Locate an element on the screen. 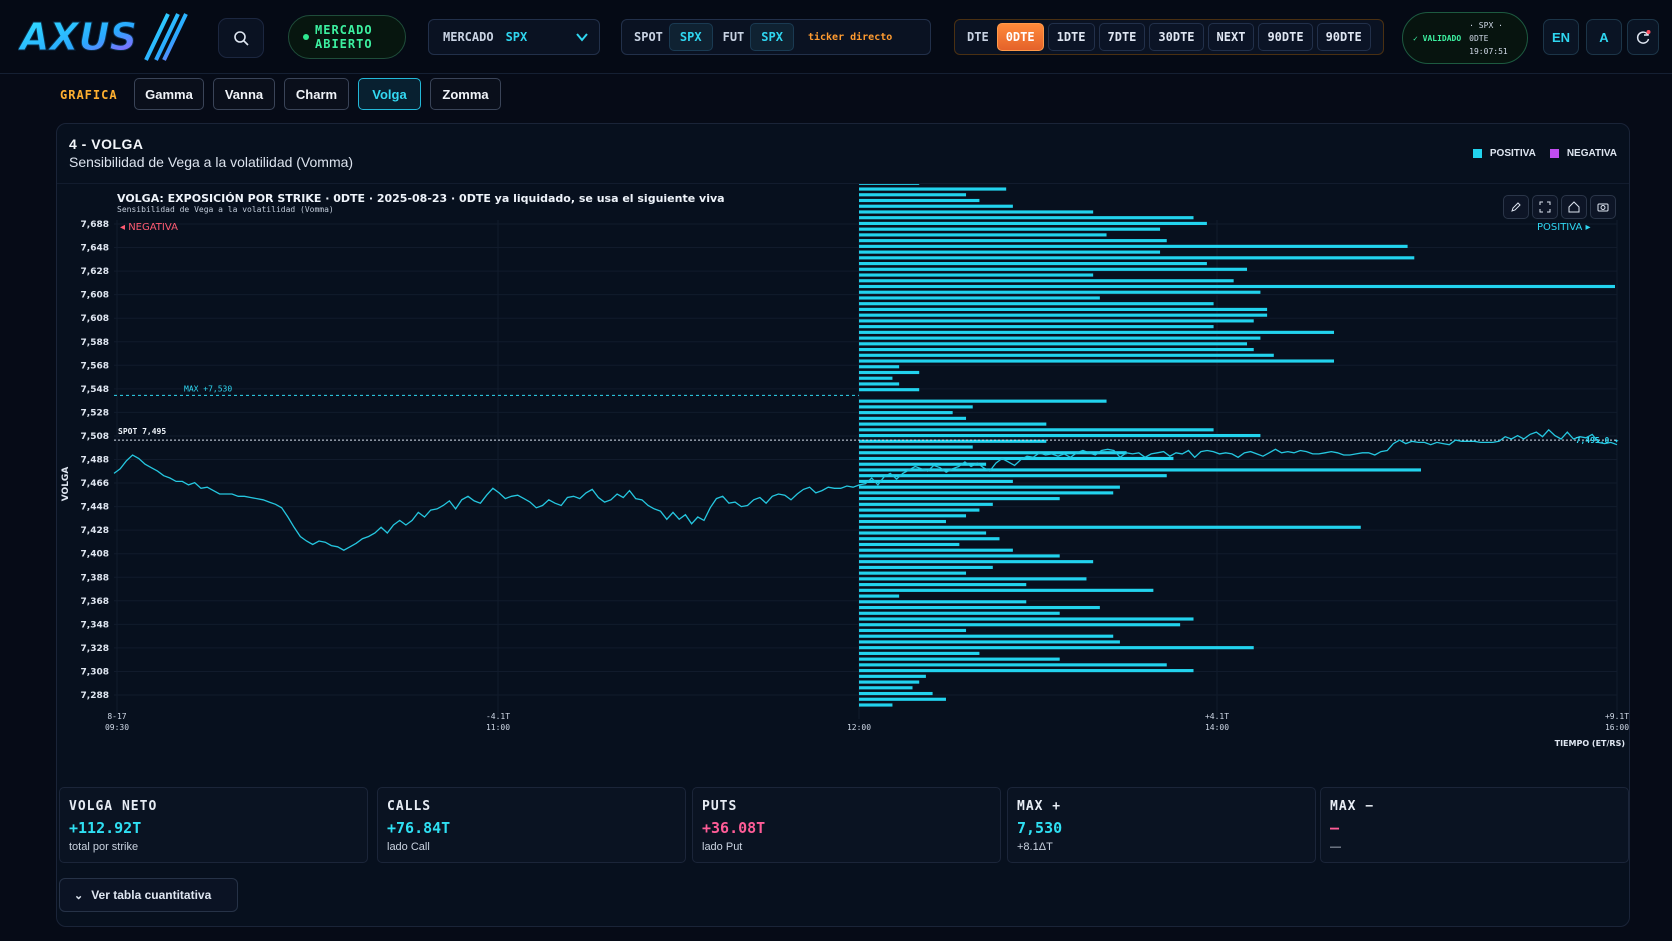 The height and width of the screenshot is (941, 1672). instrument-selector: SPOT SPX FUT SPX ticker directo is located at coordinates (776, 37).